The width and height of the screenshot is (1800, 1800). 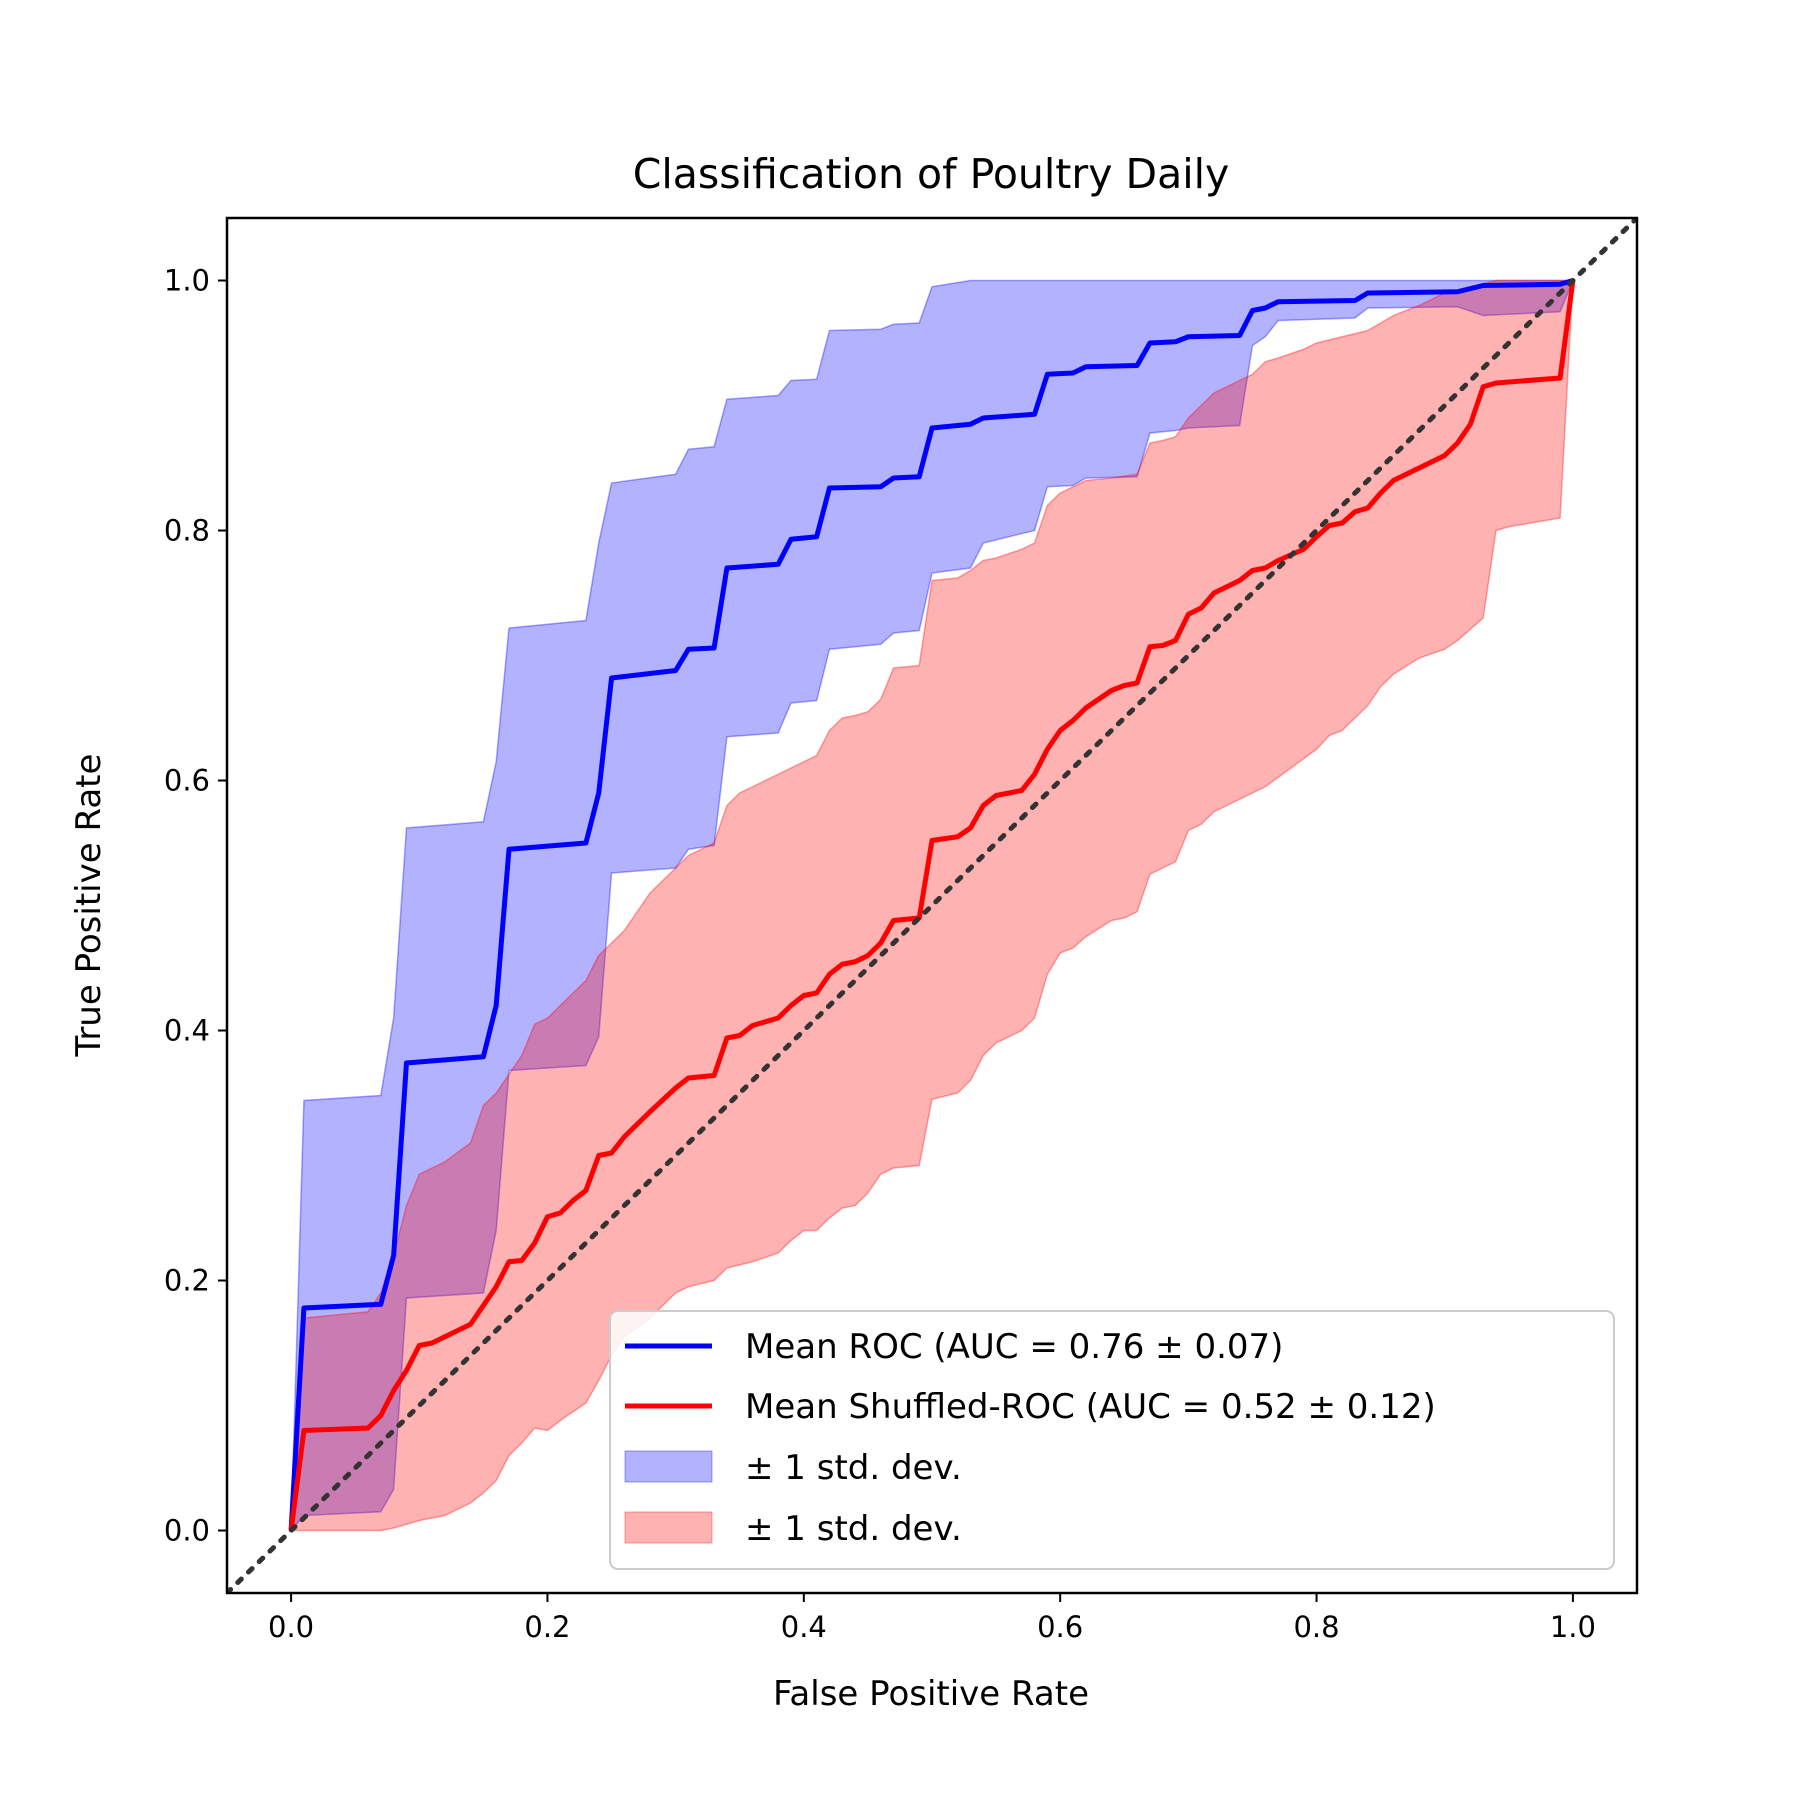 I want to click on y-tick-label: 0.0, so click(x=187, y=1531).